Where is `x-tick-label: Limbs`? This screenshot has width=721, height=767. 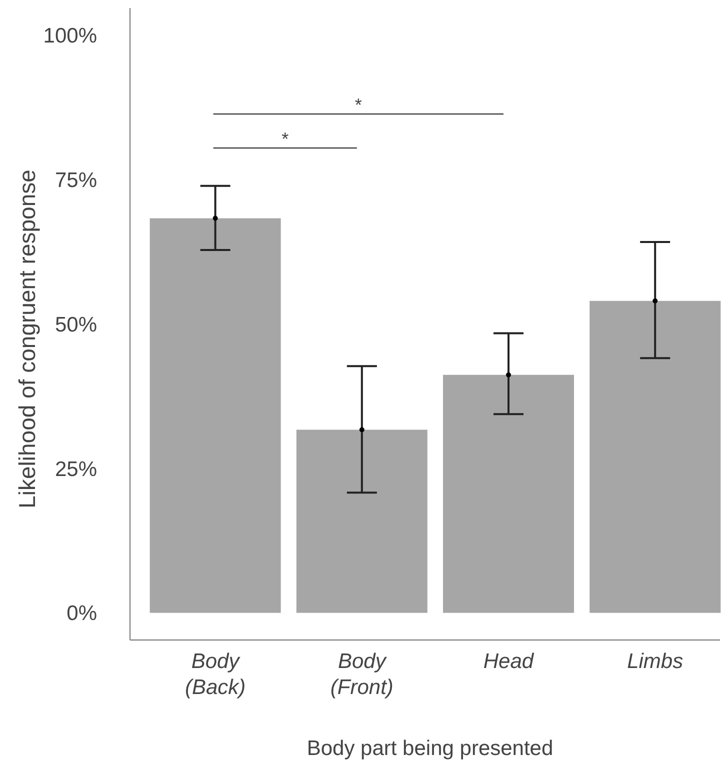
x-tick-label: Limbs is located at coordinates (655, 661).